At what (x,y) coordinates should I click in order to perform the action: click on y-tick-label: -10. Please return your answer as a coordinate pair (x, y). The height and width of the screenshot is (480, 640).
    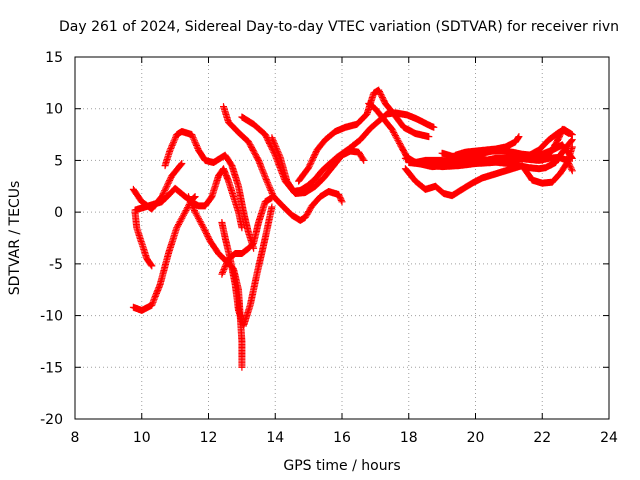
    Looking at the image, I should click on (51, 317).